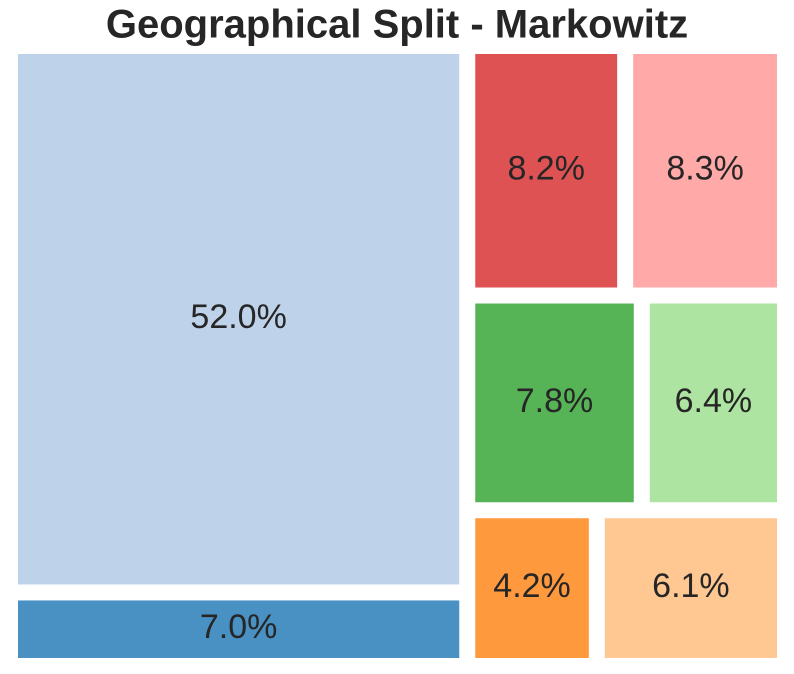 The image size is (794, 674). What do you see at coordinates (397, 25) in the screenshot?
I see `chart-title: Geographical Split - Markowitz` at bounding box center [397, 25].